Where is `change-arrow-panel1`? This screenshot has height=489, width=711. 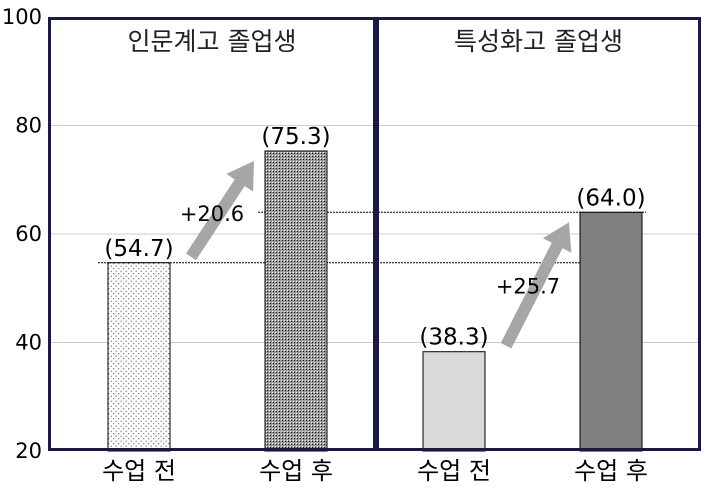
change-arrow-panel1 is located at coordinates (220, 211).